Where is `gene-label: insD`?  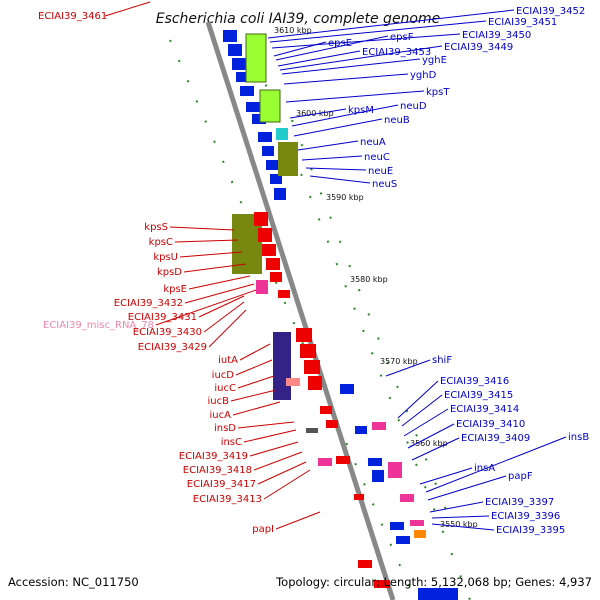 gene-label: insD is located at coordinates (225, 428).